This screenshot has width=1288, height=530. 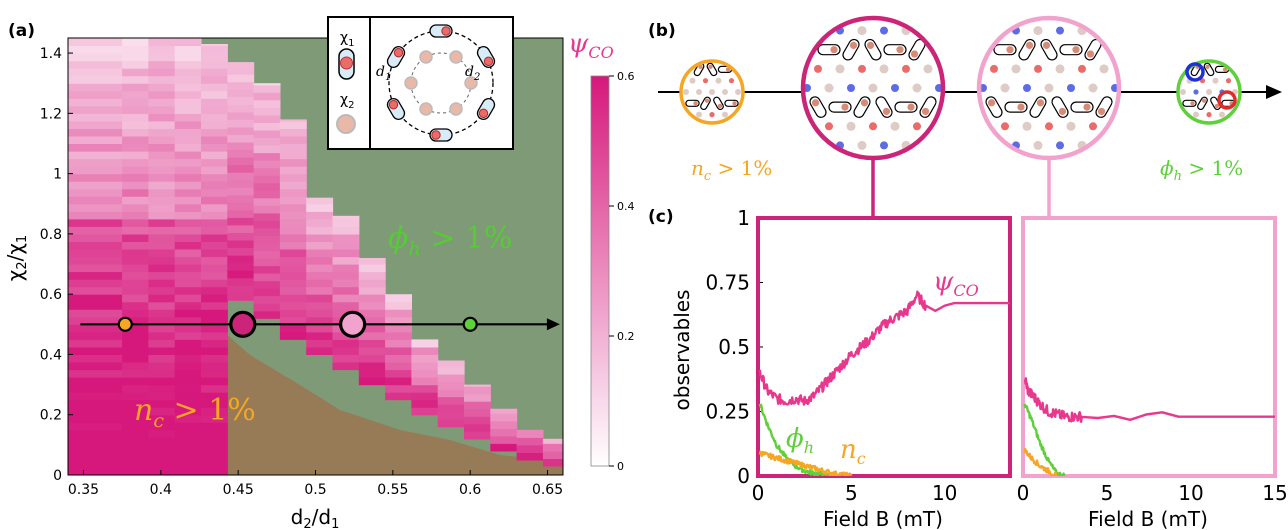 What do you see at coordinates (446, 31) in the screenshot?
I see `inset-dimer-bead` at bounding box center [446, 31].